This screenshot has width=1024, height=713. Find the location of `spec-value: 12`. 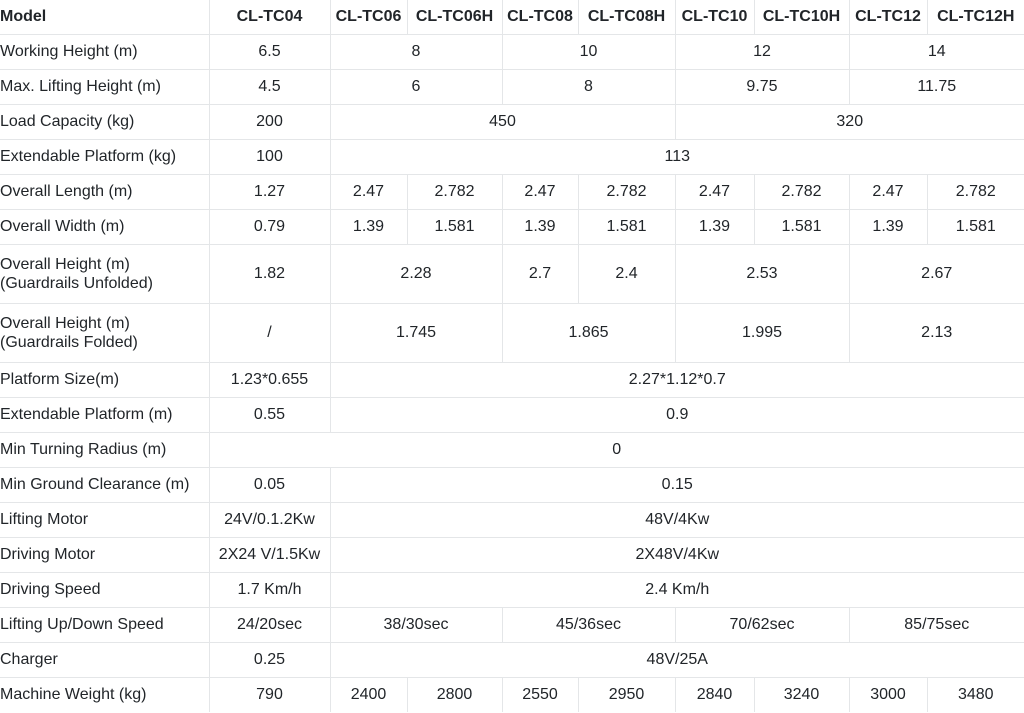

spec-value: 12 is located at coordinates (762, 51).